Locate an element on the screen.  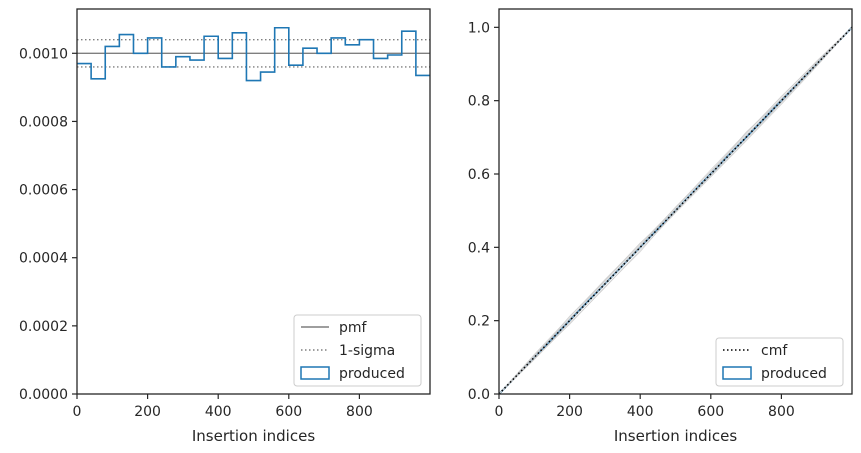
left-legend-label: 1-sigma is located at coordinates (367, 351).